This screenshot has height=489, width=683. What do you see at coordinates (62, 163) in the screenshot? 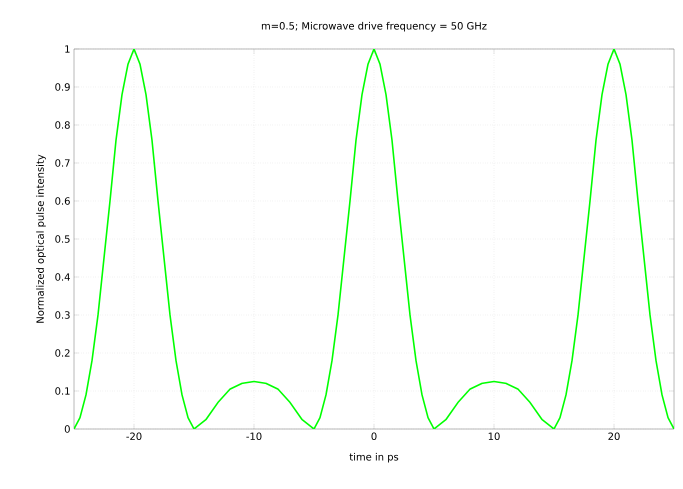
I see `y-tick-label: 0.7` at bounding box center [62, 163].